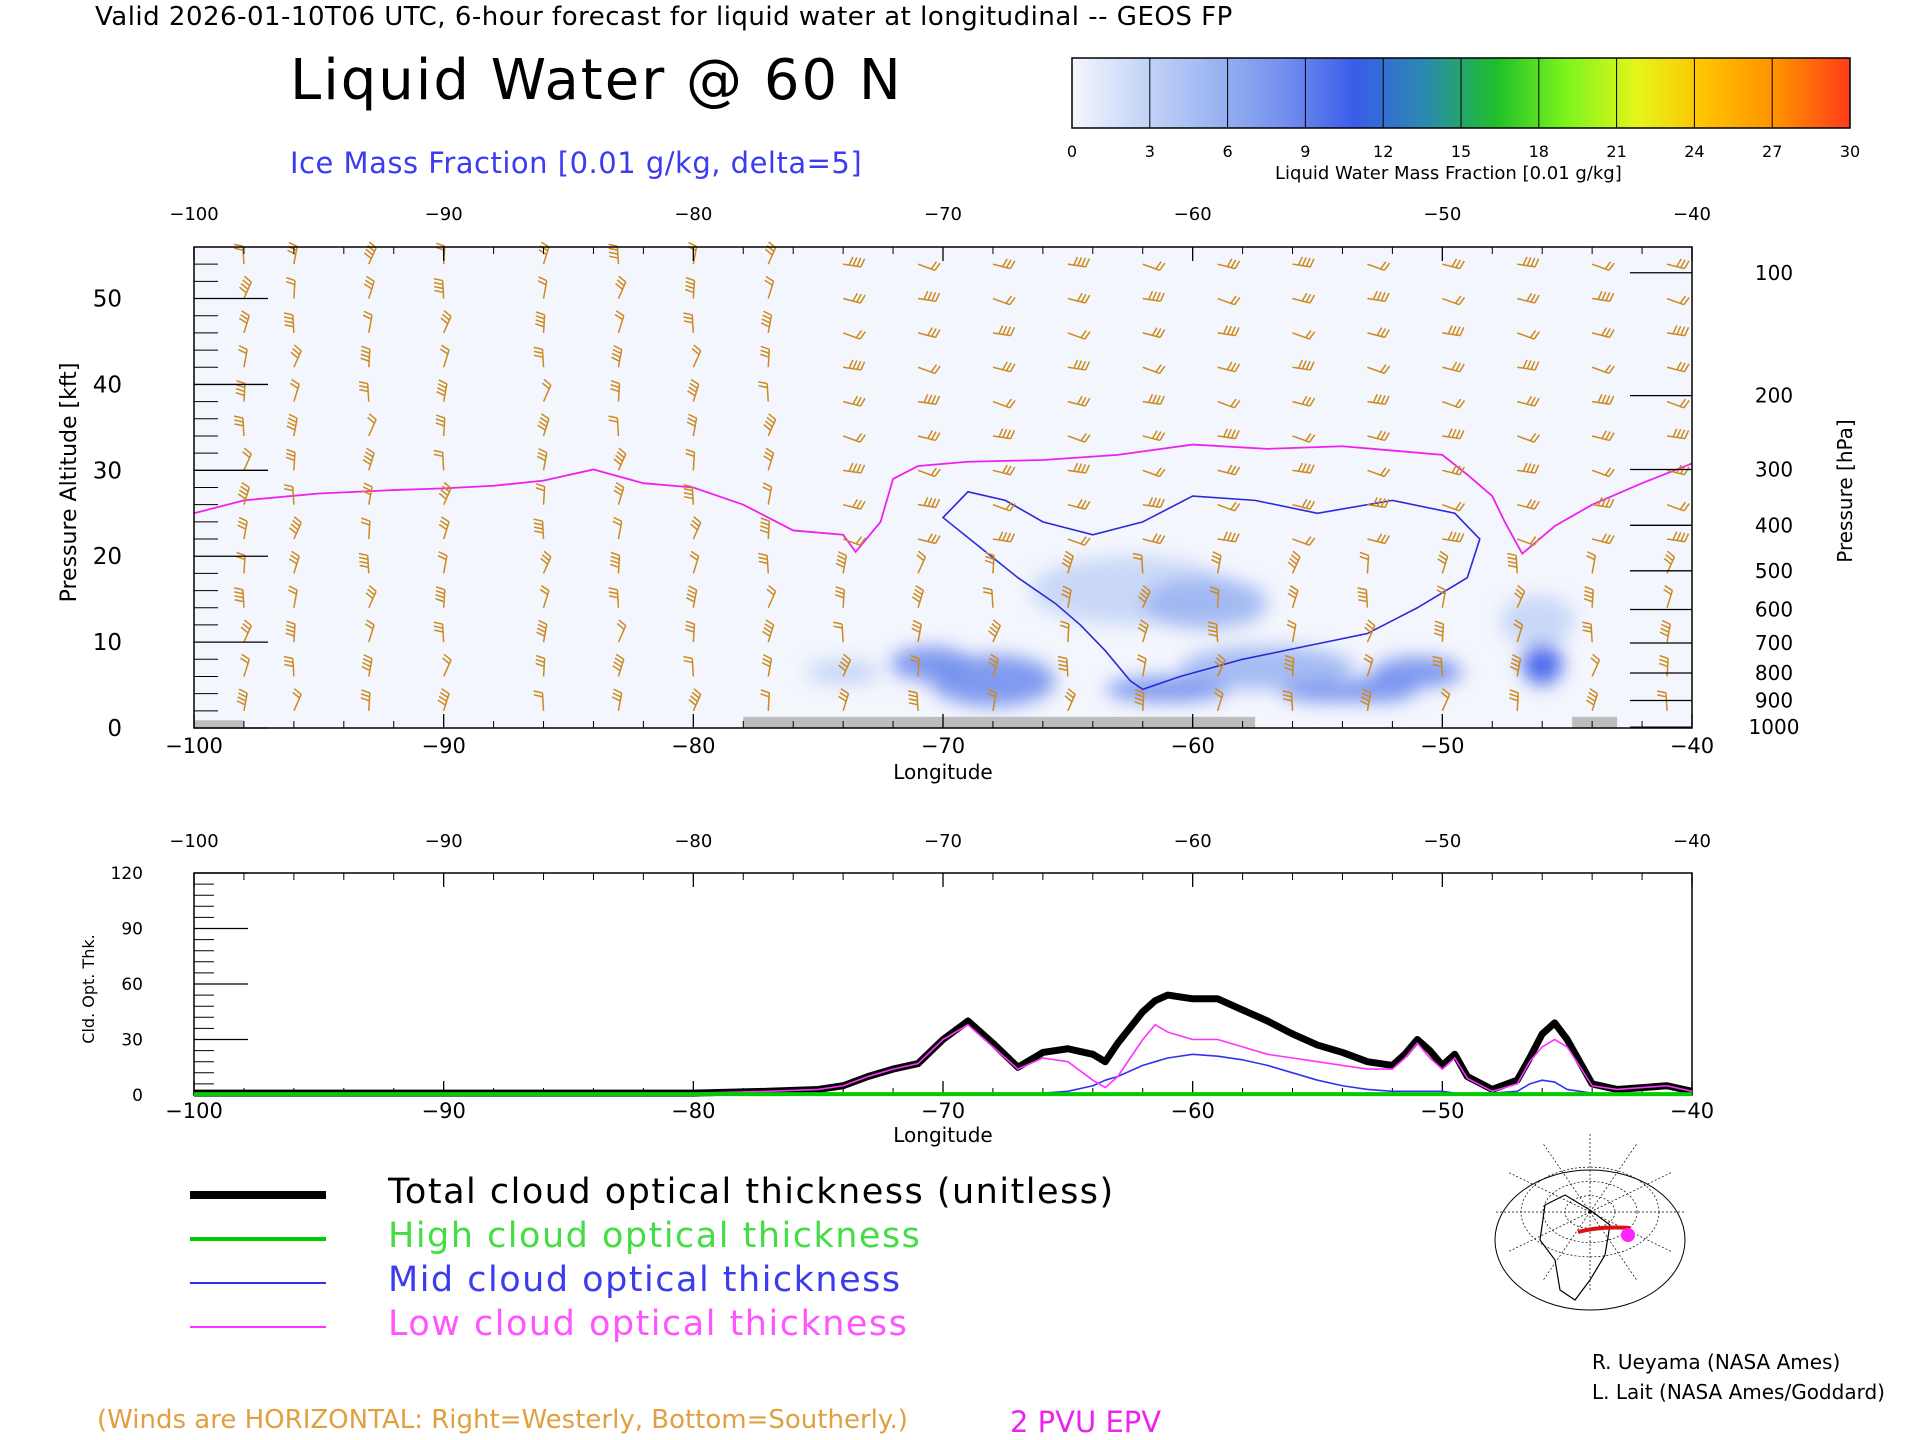 The image size is (1920, 1440). Describe the element at coordinates (444, 1111) in the screenshot. I see `optical-x-tick-label: −90` at that location.